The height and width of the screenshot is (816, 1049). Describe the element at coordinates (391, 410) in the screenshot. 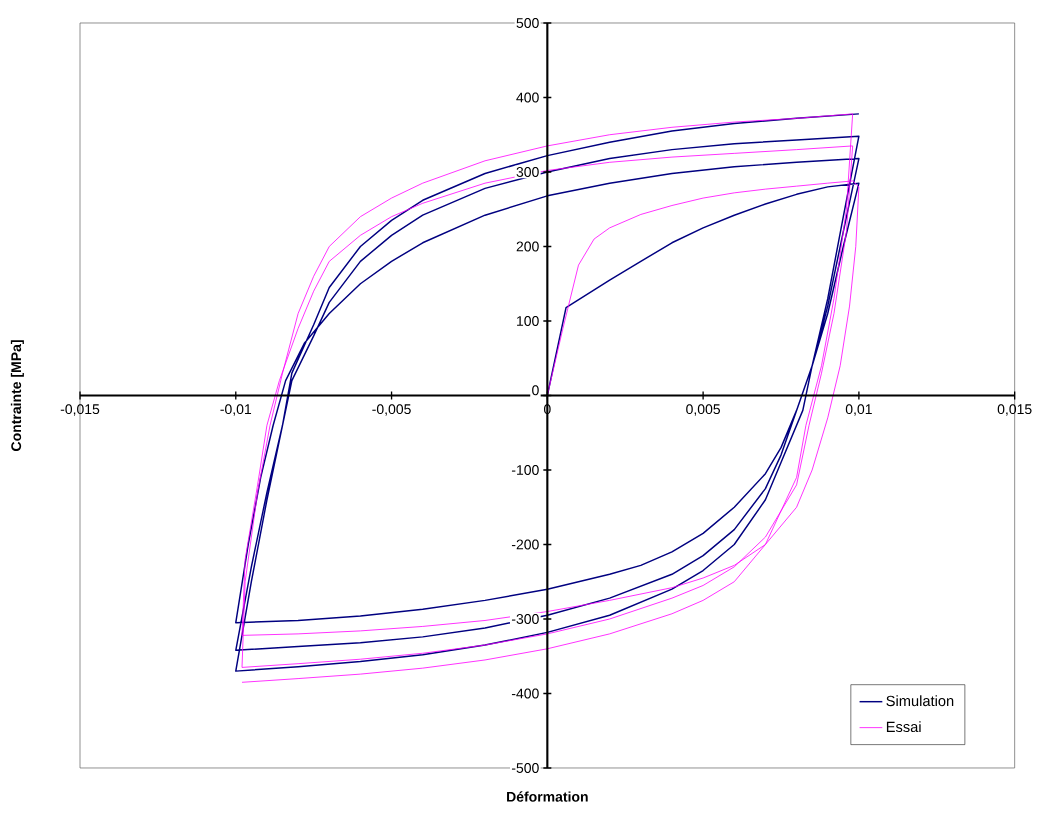

I see `x-tick-label: -0,005` at that location.